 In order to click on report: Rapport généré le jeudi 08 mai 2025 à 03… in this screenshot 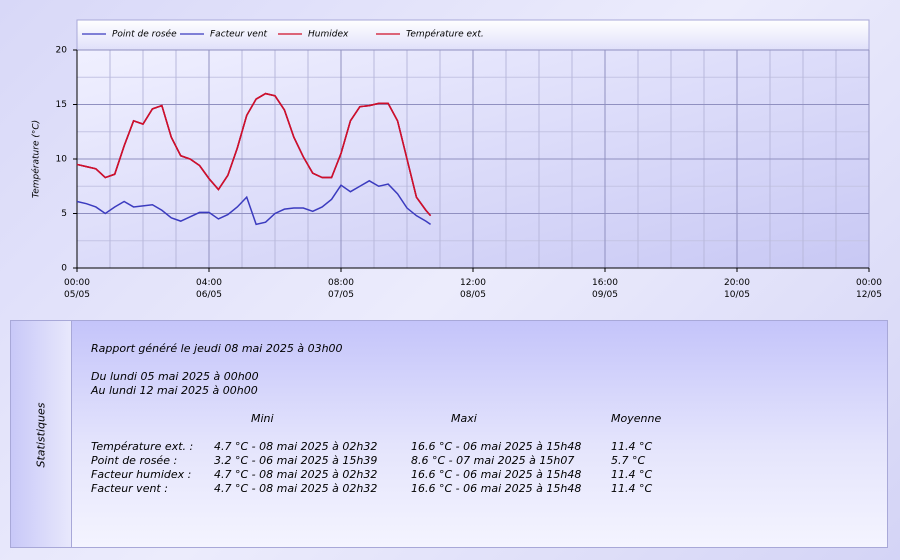, I will do `click(217, 348)`.